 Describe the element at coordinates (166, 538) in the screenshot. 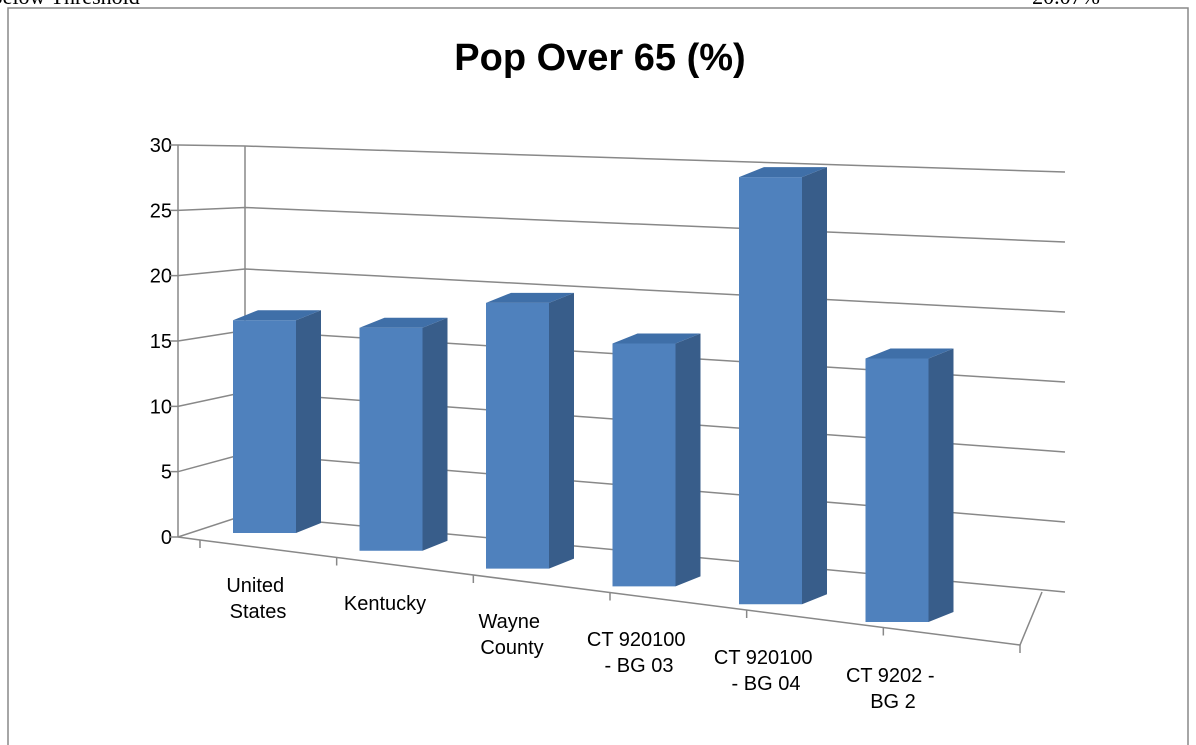

I see `y-tick-label: 0` at that location.